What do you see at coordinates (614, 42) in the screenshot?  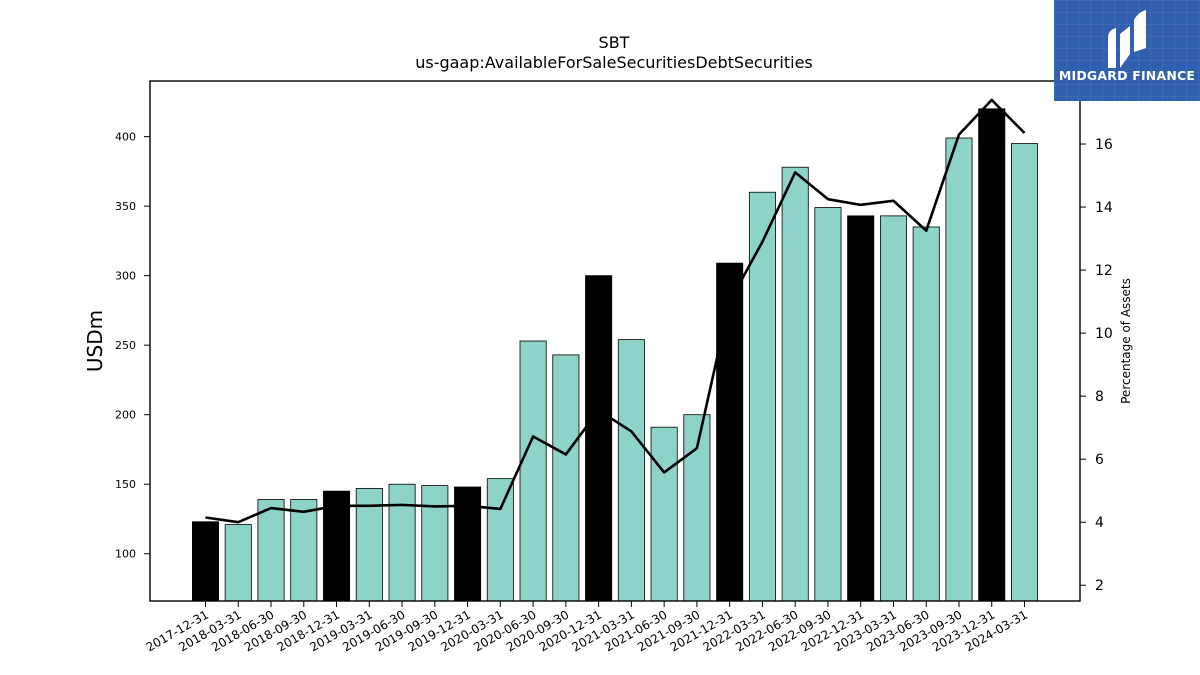 I see `chart-title: SBT` at bounding box center [614, 42].